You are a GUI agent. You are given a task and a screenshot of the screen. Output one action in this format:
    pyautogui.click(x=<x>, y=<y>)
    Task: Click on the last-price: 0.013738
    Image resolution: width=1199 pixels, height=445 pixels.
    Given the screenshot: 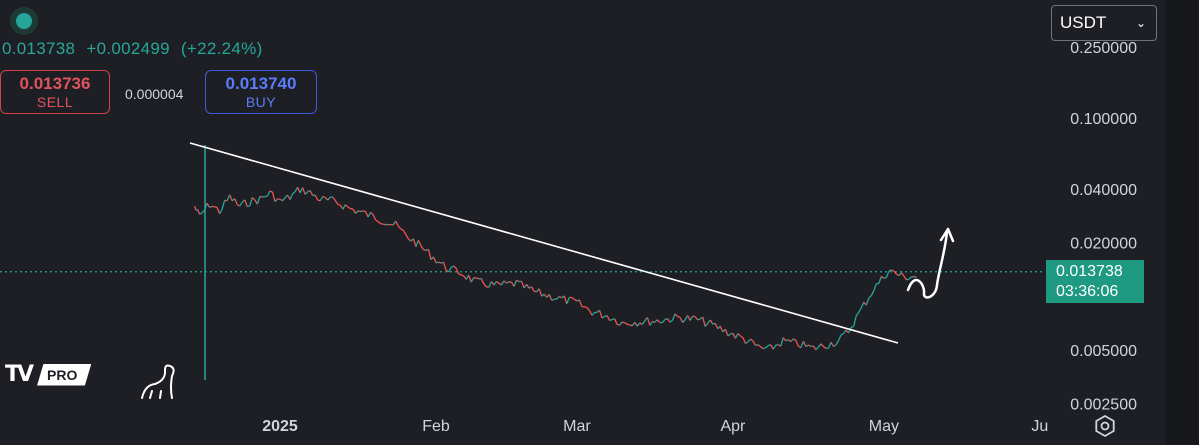 What is the action you would take?
    pyautogui.click(x=39, y=48)
    